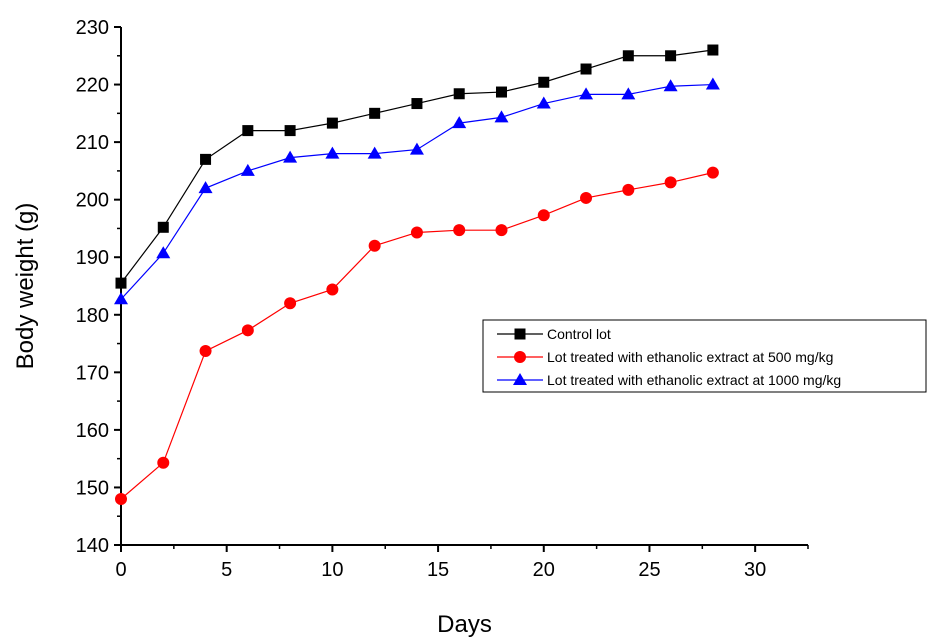 The image size is (928, 637). Describe the element at coordinates (649, 570) in the screenshot. I see `x-tick-label: 25` at that location.